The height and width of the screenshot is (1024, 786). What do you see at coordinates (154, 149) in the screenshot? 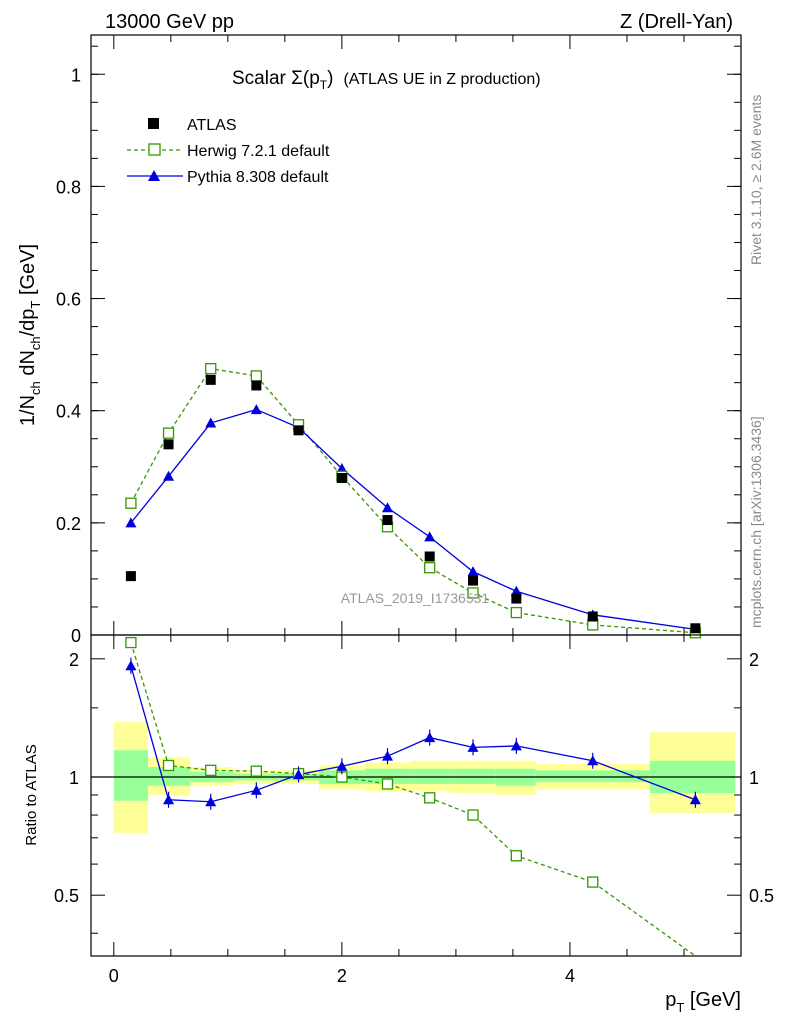
I see `legend-herwig-marker` at bounding box center [154, 149].